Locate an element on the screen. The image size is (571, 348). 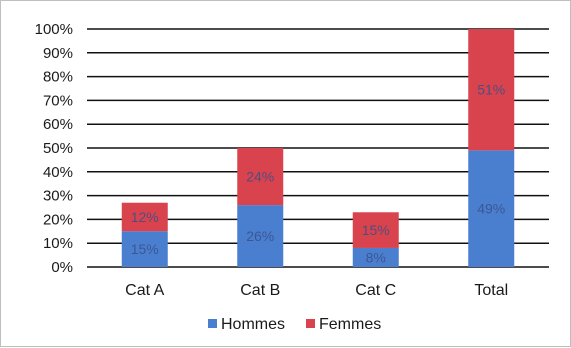
y-tick-label: 40% is located at coordinates (58, 172).